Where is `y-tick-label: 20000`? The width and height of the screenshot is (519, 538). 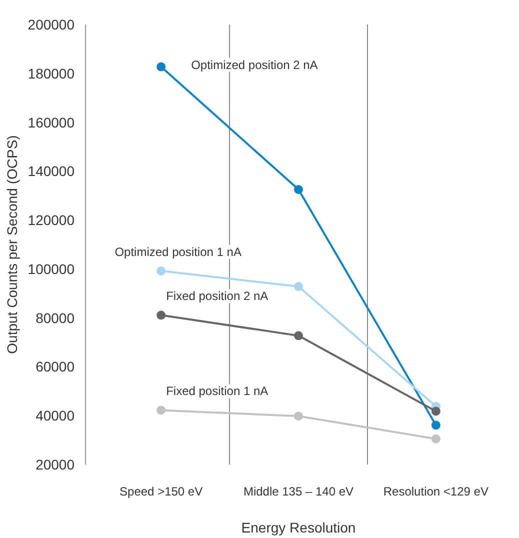 y-tick-label: 20000 is located at coordinates (55, 464).